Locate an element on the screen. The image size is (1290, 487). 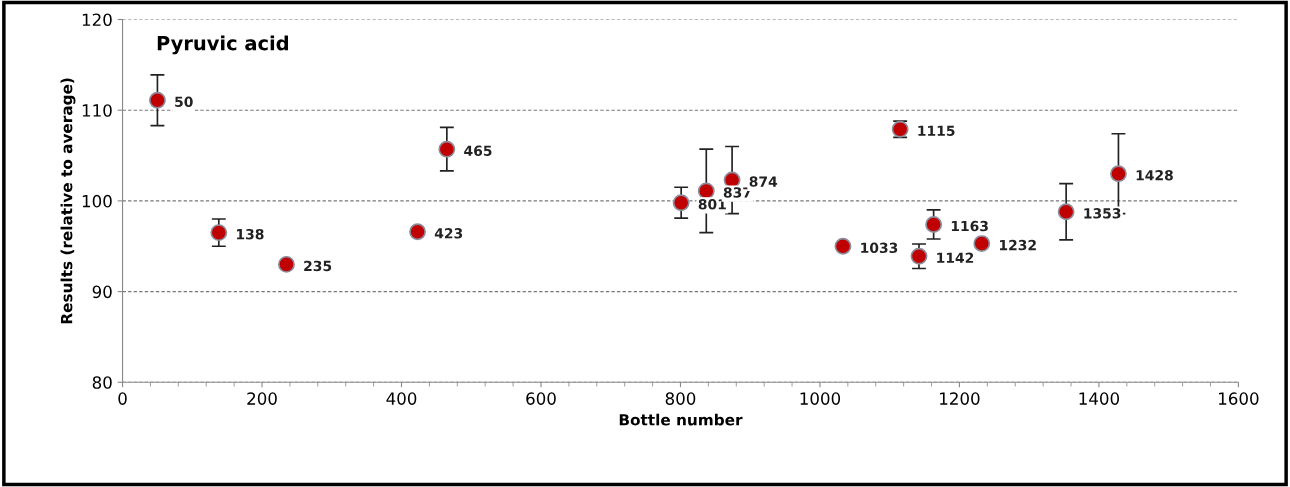
annotation: 1353 is located at coordinates (1102, 213).